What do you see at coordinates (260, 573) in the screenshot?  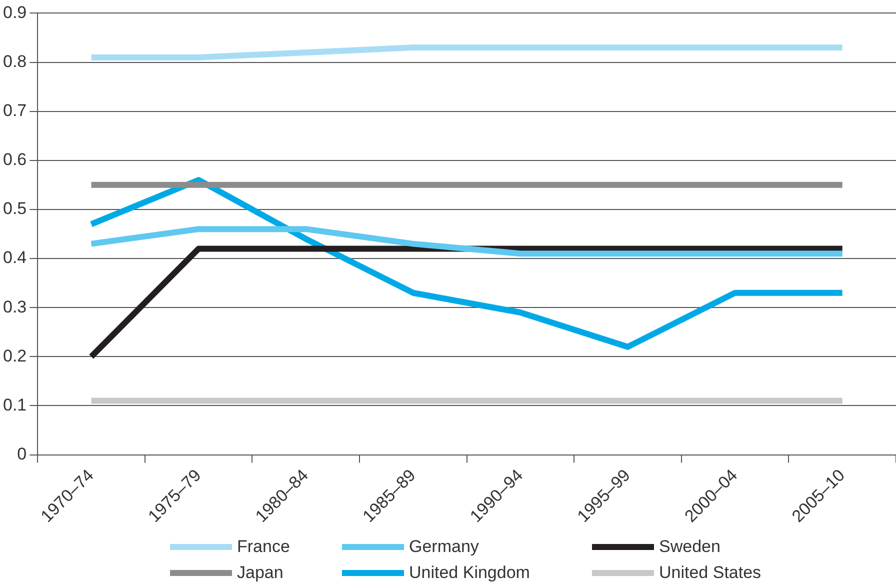 I see `legend-label: Japan` at bounding box center [260, 573].